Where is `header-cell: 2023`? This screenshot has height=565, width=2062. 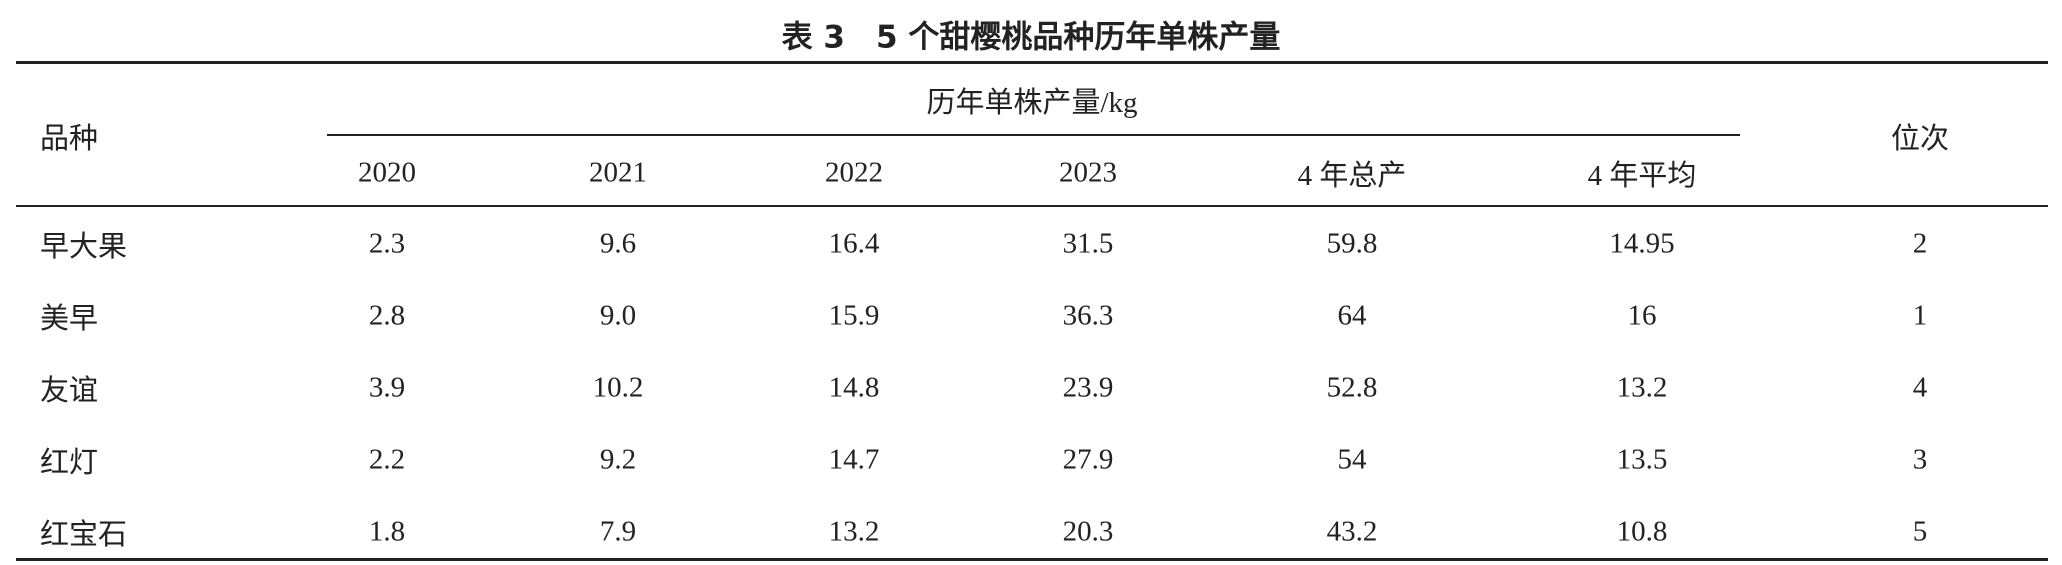
header-cell: 2023 is located at coordinates (1088, 172).